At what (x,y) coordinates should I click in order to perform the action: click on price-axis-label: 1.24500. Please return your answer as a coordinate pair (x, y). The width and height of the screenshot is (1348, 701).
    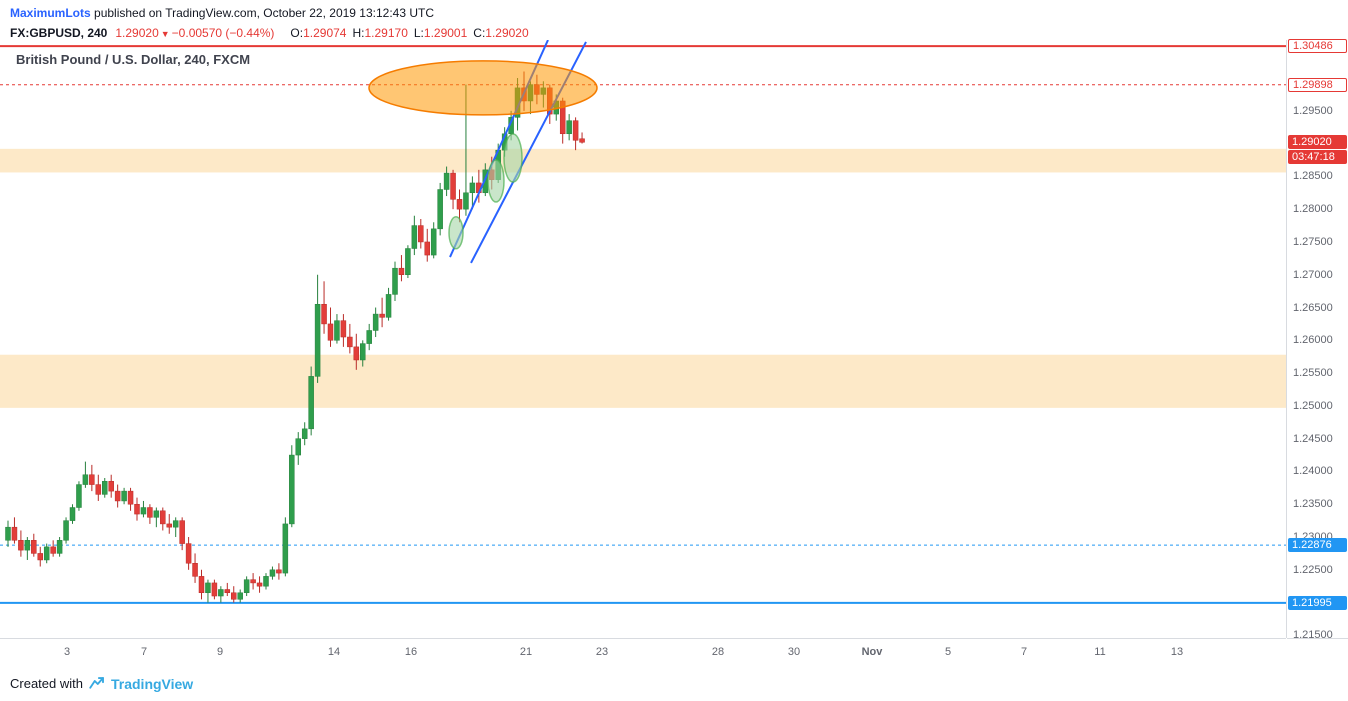
    Looking at the image, I should click on (1313, 438).